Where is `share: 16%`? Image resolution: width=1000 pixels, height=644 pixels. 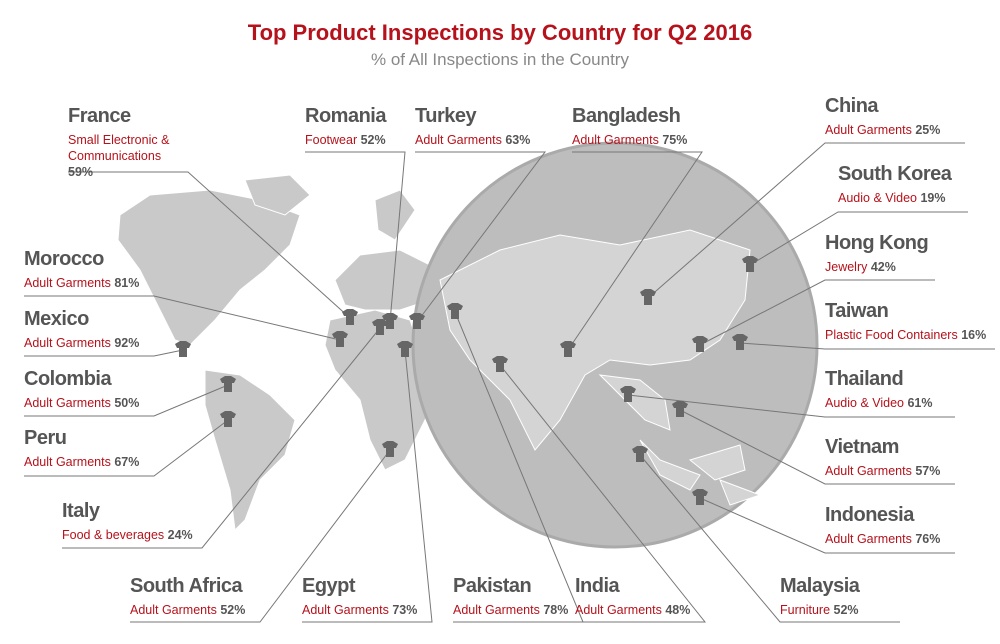
share: 16% is located at coordinates (974, 335).